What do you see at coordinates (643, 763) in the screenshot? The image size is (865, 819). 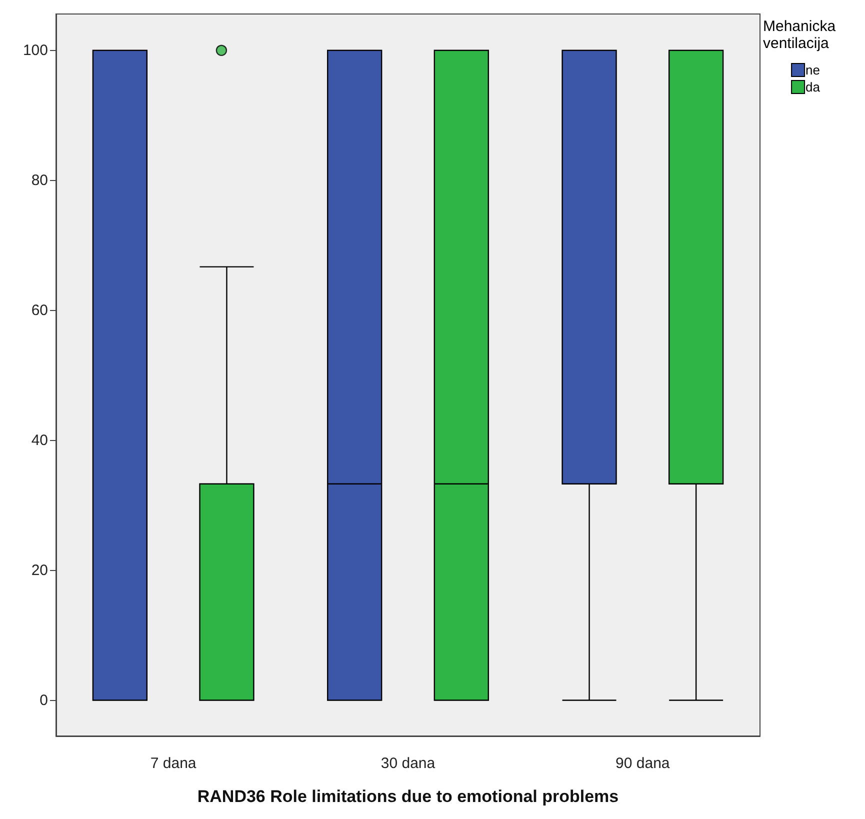 I see `x-tick-label: 90 dana` at bounding box center [643, 763].